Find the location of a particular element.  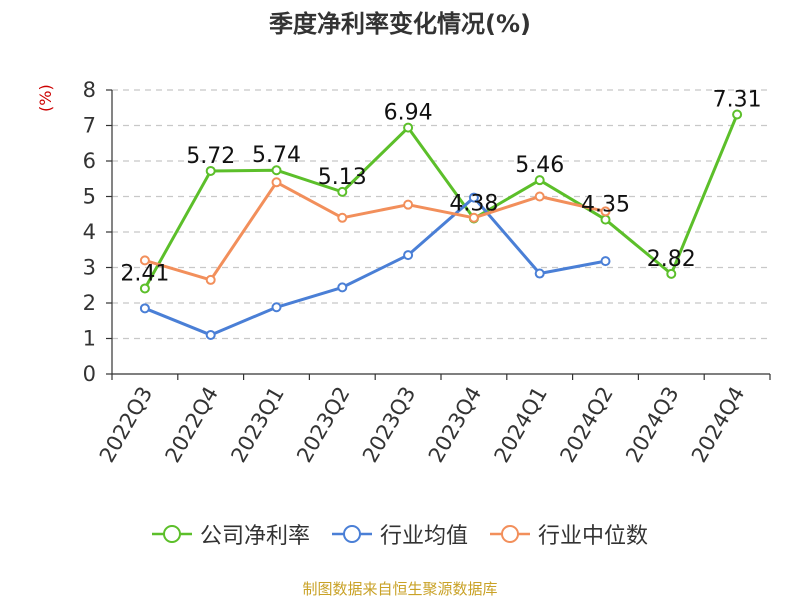

y-tick-label-8: 8 is located at coordinates (89, 90).